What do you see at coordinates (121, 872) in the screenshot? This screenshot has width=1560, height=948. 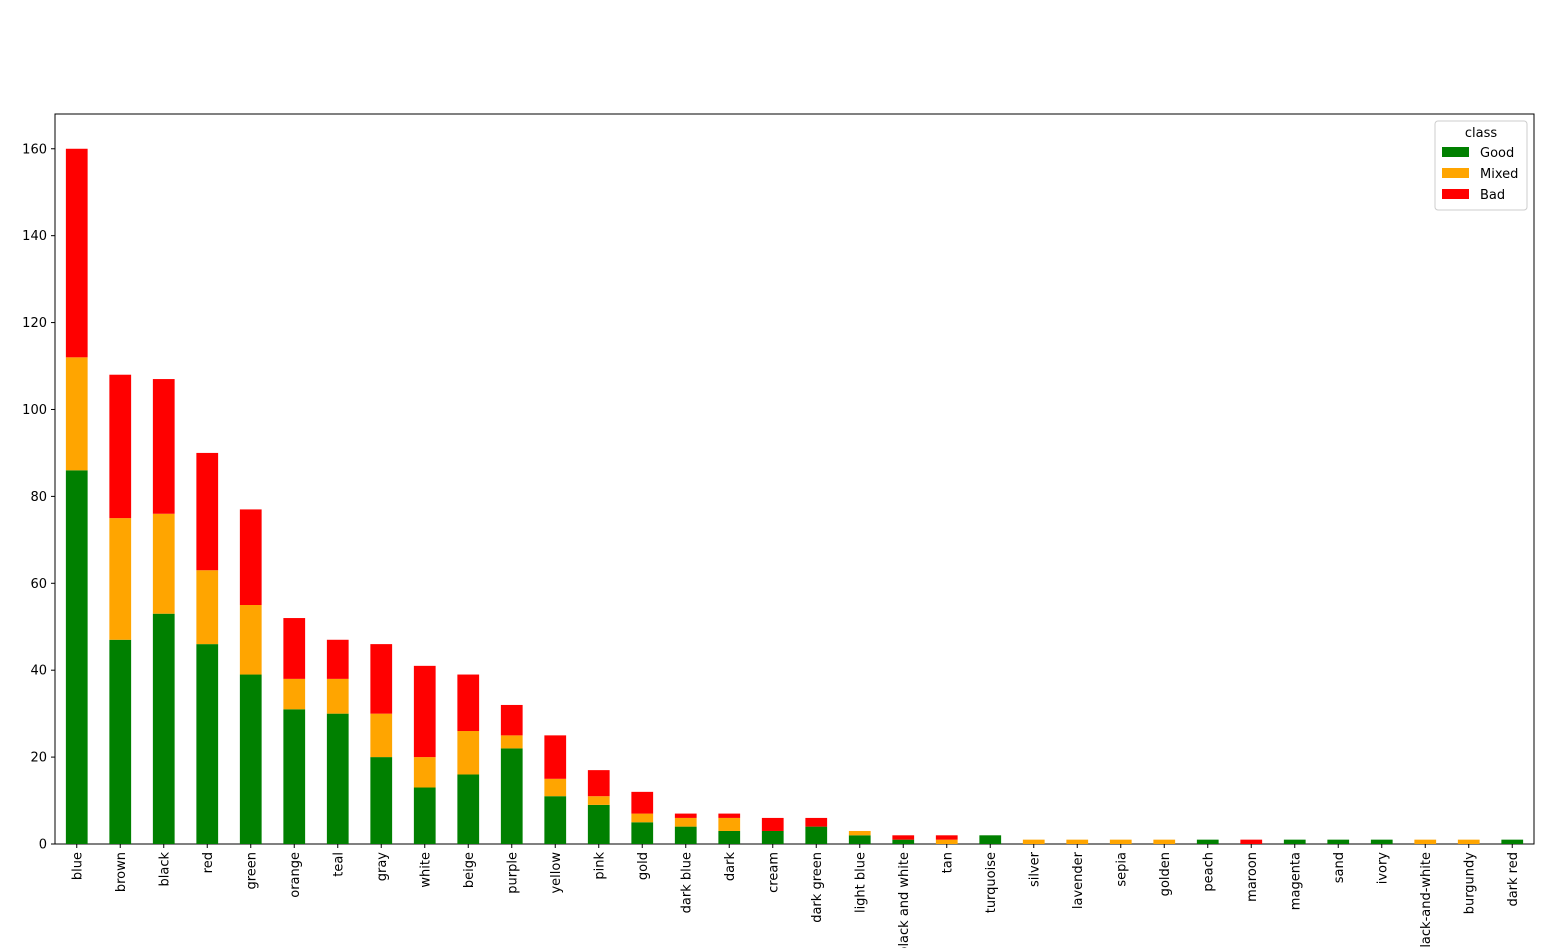 I see `x-tick-label: brown` at bounding box center [121, 872].